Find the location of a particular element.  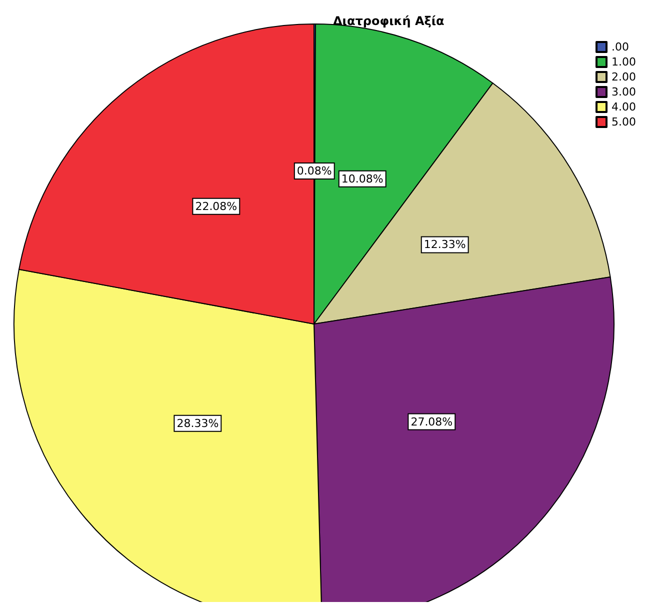

data-label: 0.08% is located at coordinates (314, 171).